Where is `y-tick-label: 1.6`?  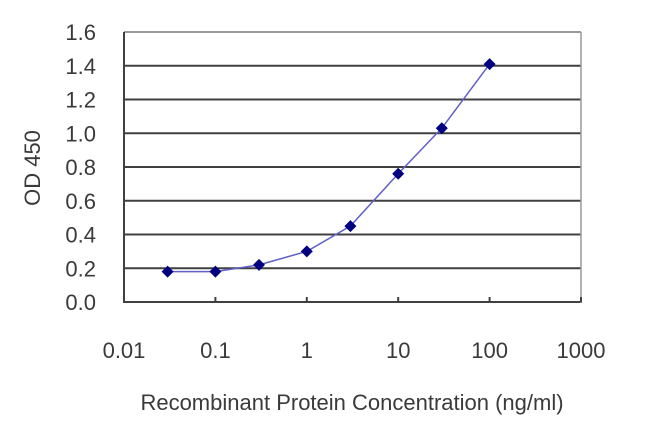 y-tick-label: 1.6 is located at coordinates (80, 32).